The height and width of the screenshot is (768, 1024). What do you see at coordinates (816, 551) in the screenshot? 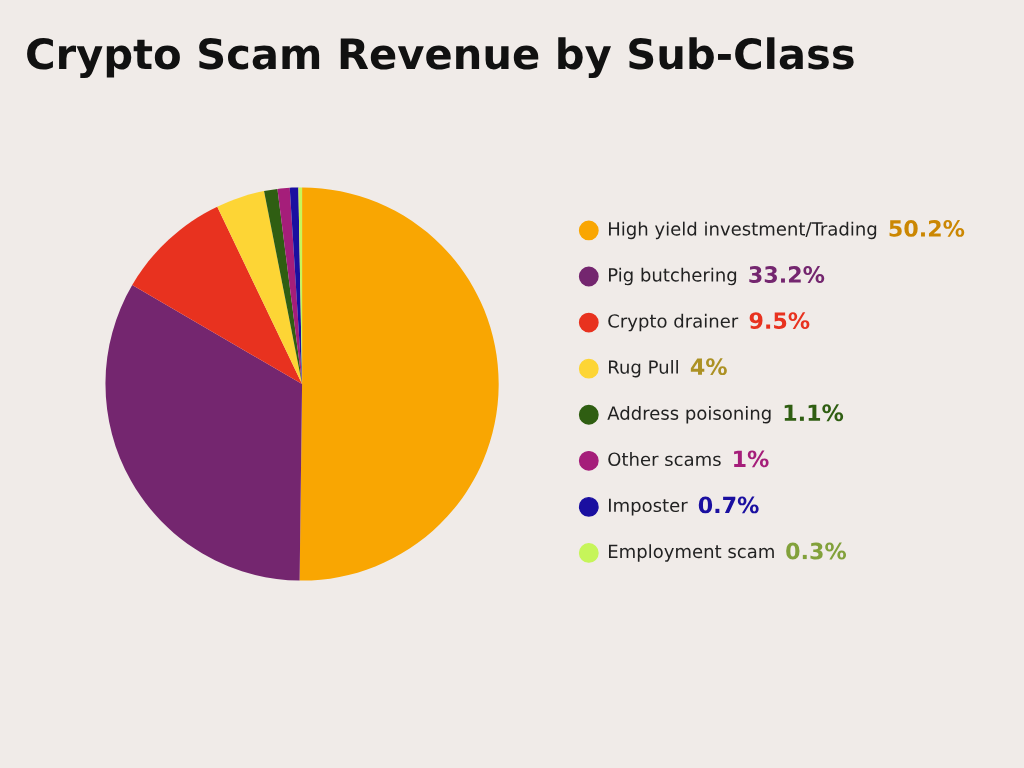
I see `data-label: 0.3%` at bounding box center [816, 551].